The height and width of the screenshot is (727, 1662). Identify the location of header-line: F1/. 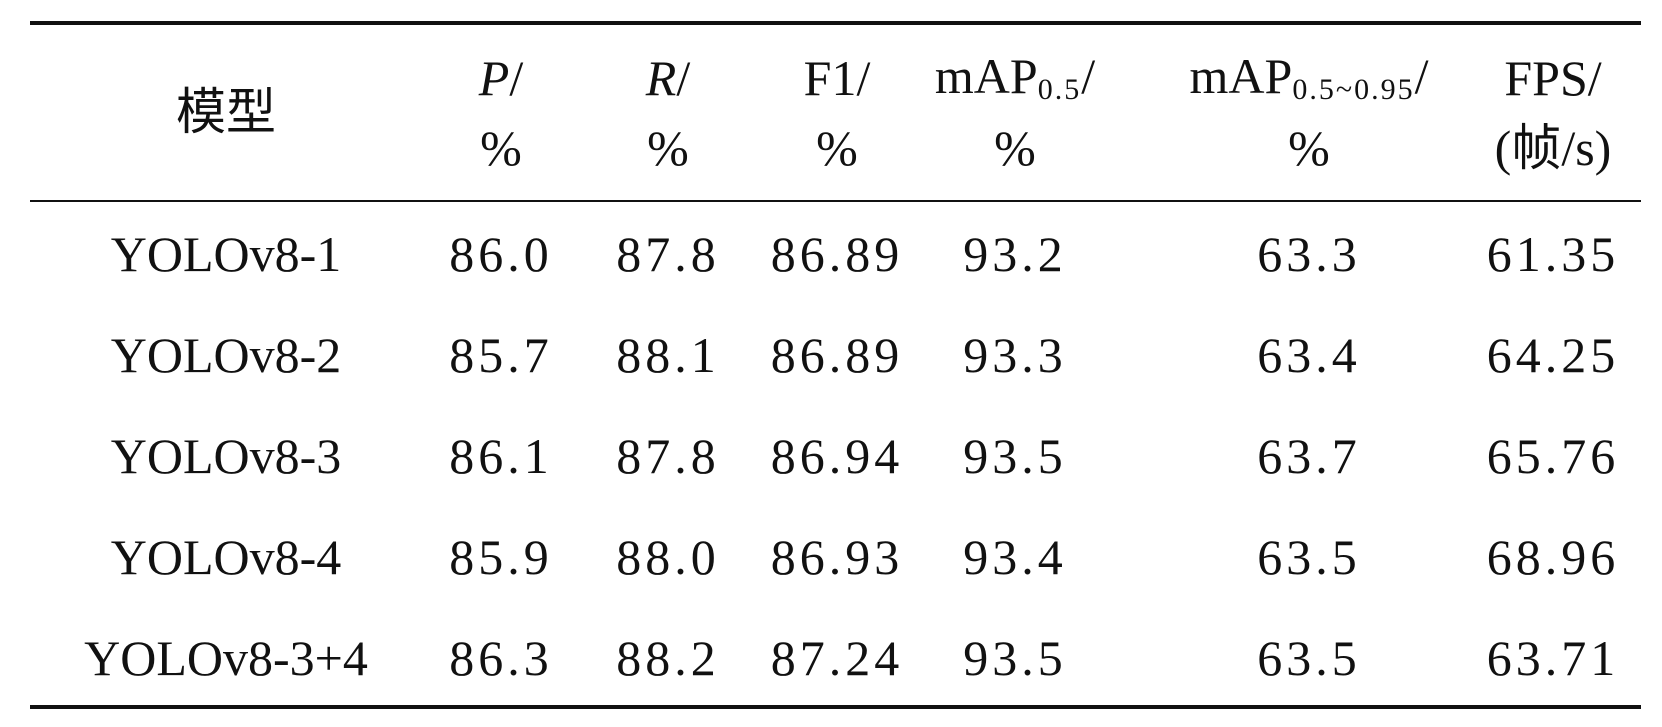
(837, 78).